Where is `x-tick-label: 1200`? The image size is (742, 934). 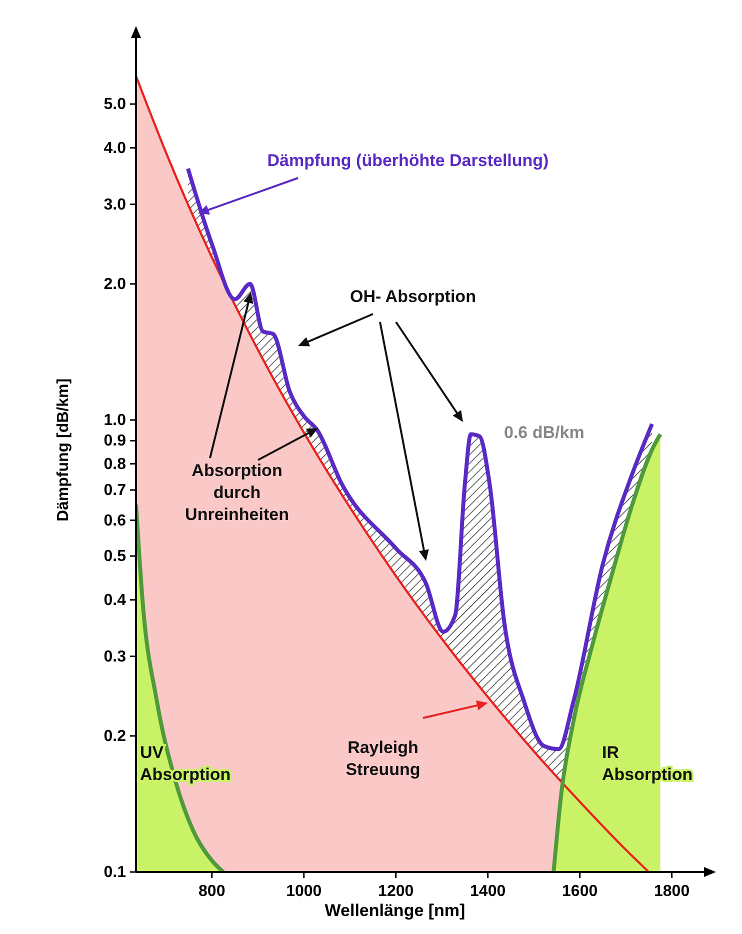
x-tick-label: 1200 is located at coordinates (396, 891).